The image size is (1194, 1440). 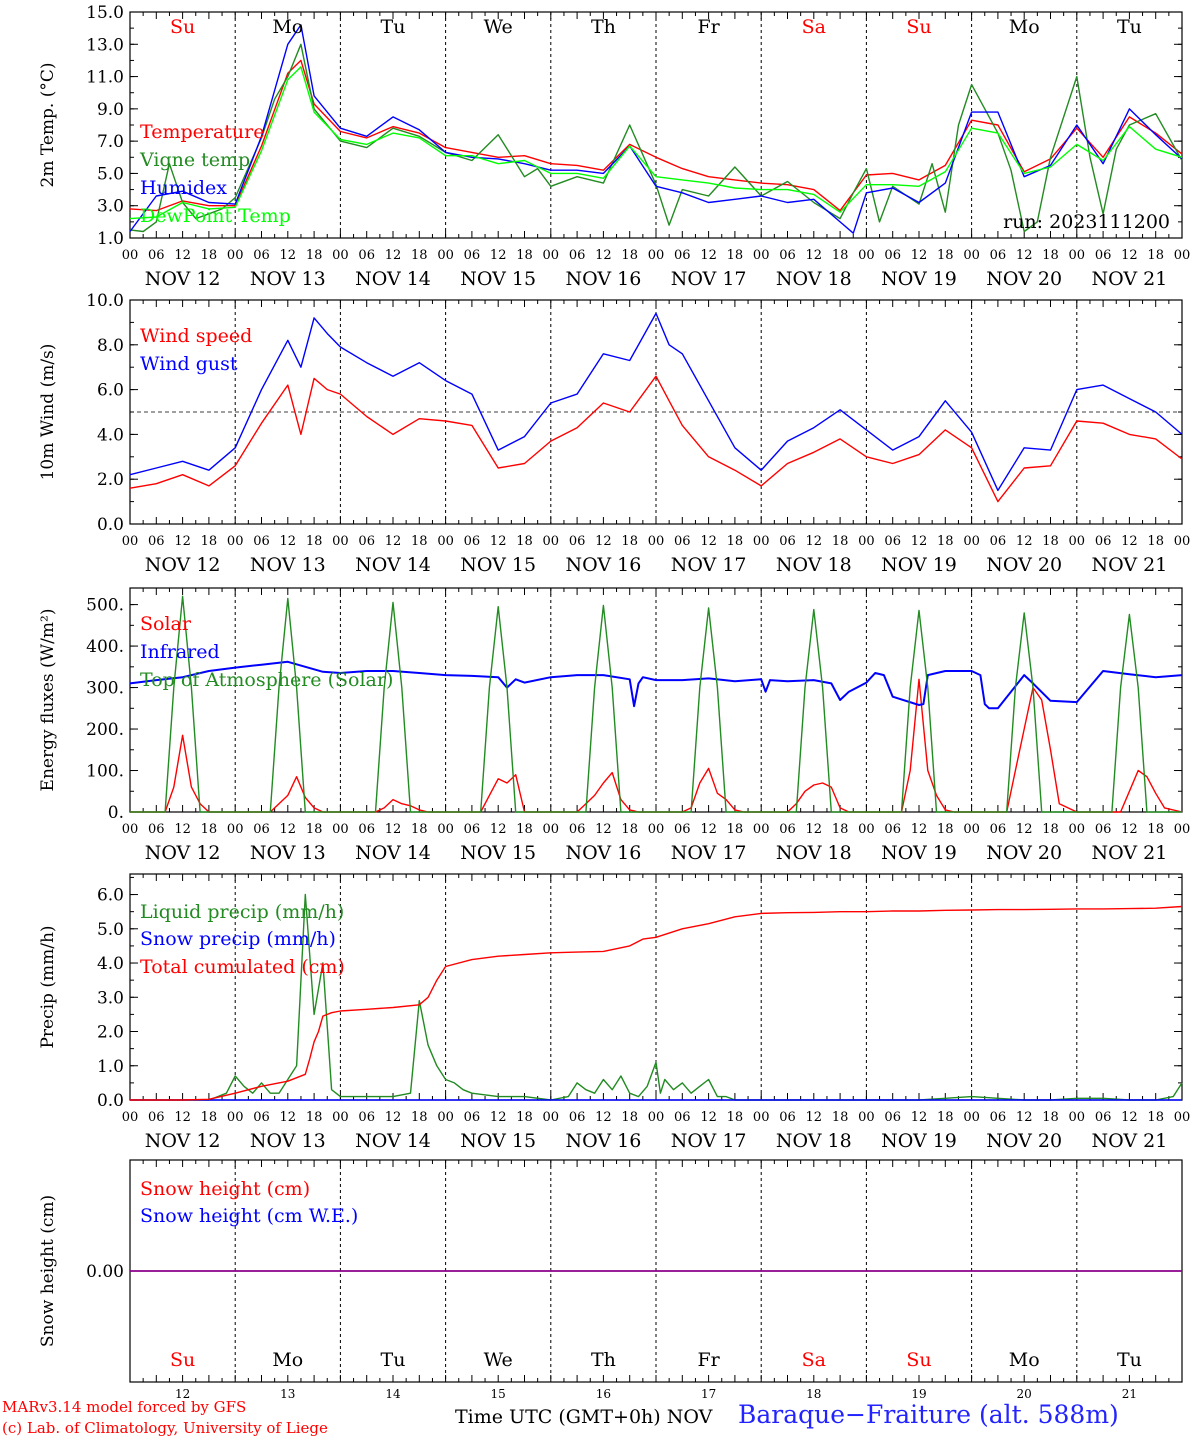 I want to click on y-tick-label: 11.0, so click(x=105, y=78).